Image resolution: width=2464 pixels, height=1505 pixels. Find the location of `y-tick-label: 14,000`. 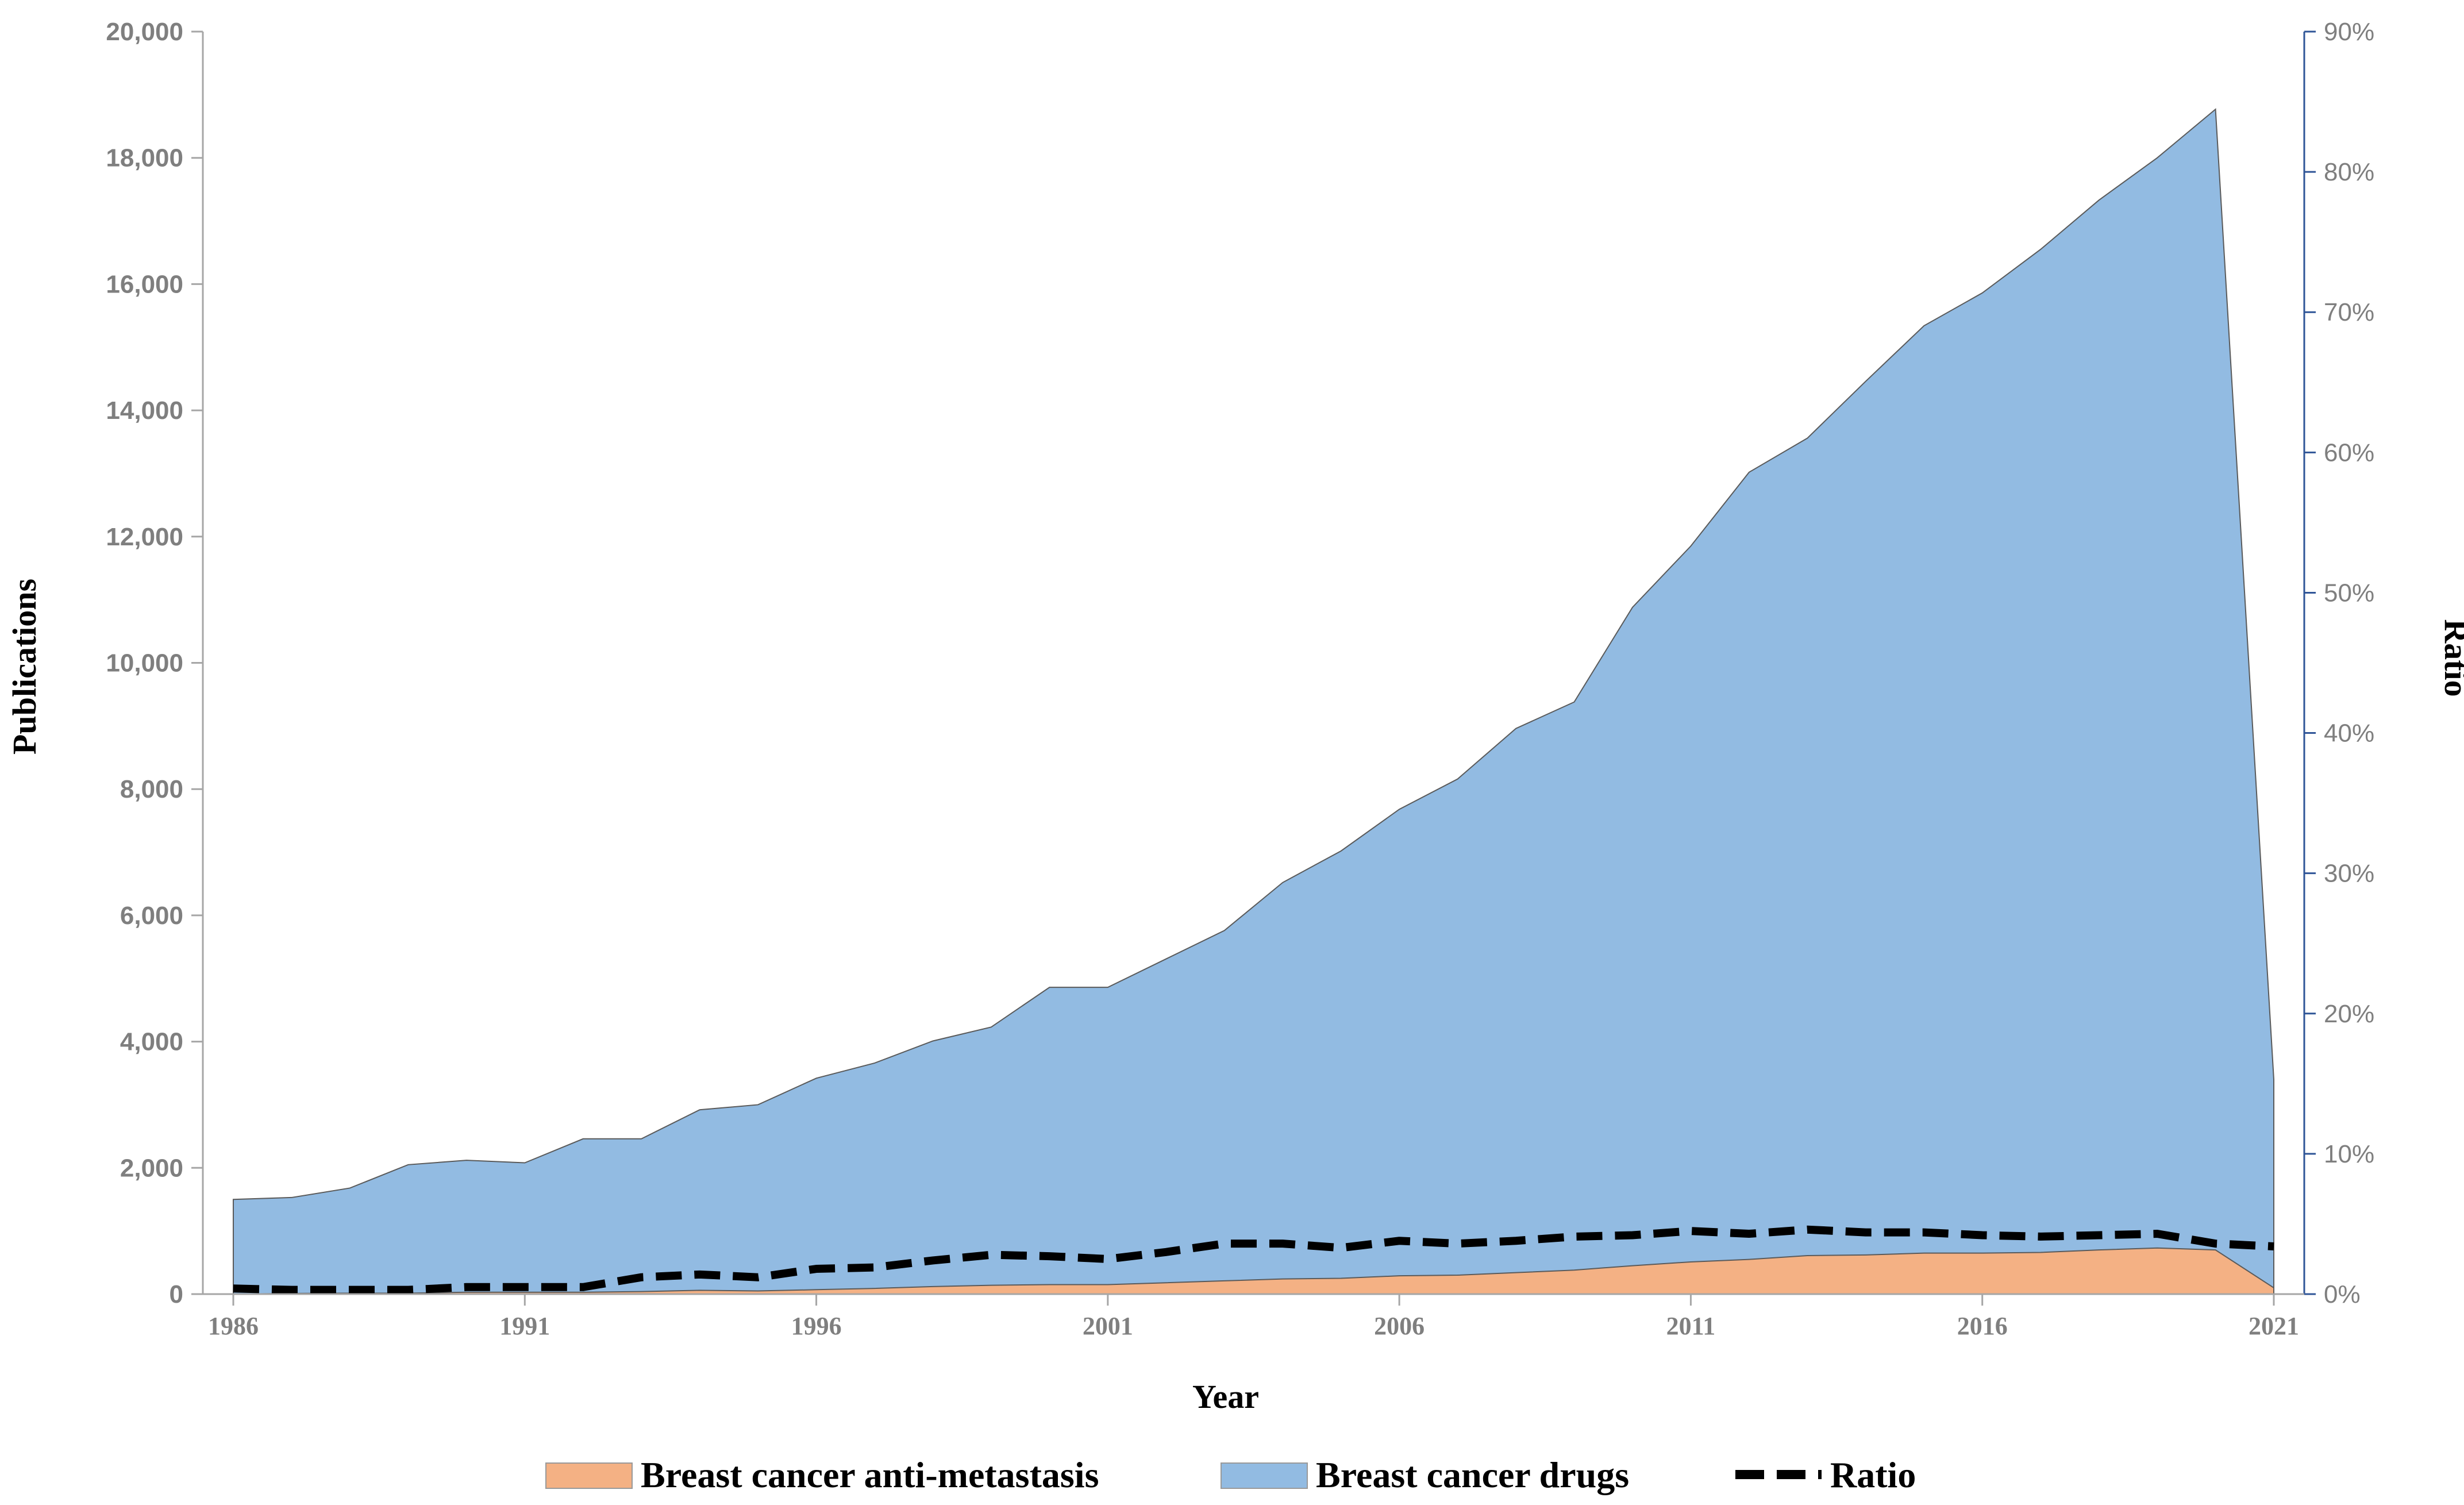

y-tick-label: 14,000 is located at coordinates (144, 411).